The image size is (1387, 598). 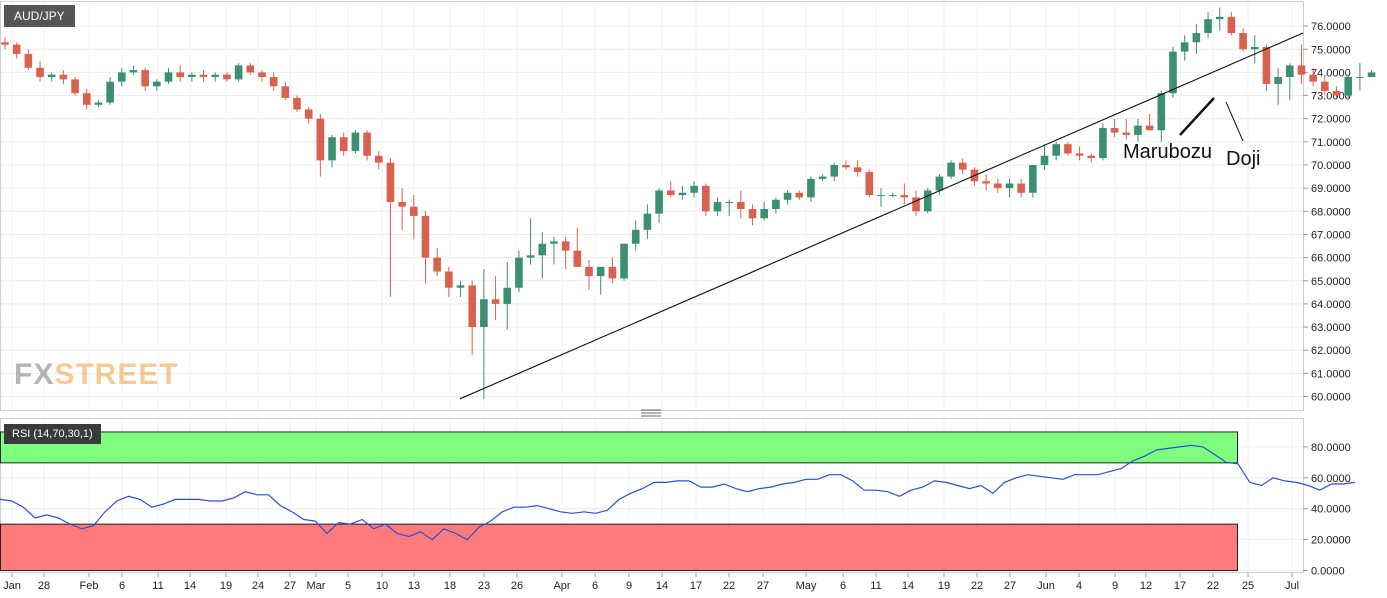 What do you see at coordinates (1331, 50) in the screenshot?
I see `price-y-tick-label: 75.0000` at bounding box center [1331, 50].